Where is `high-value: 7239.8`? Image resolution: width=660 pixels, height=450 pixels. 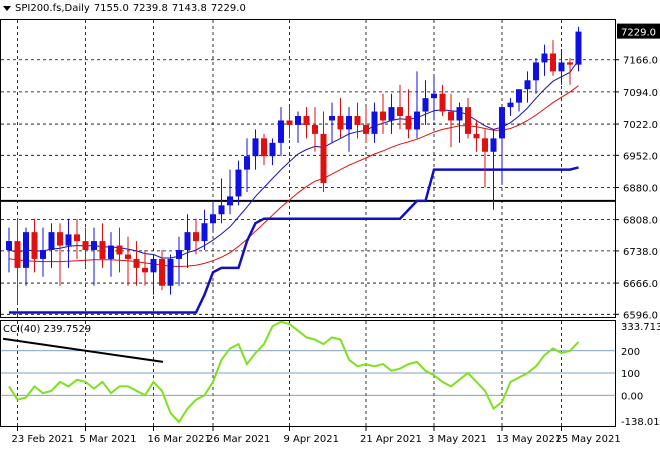 high-value: 7239.8 is located at coordinates (150, 8).